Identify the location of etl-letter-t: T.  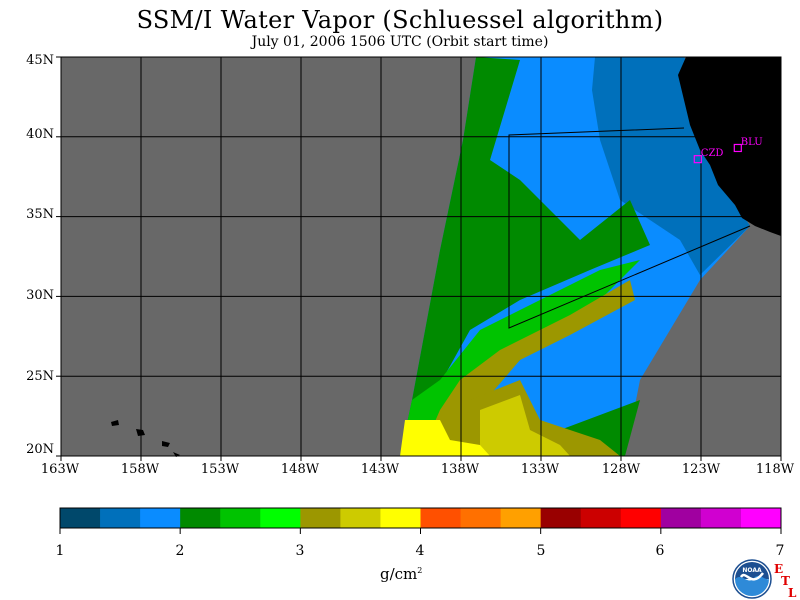
(785, 581).